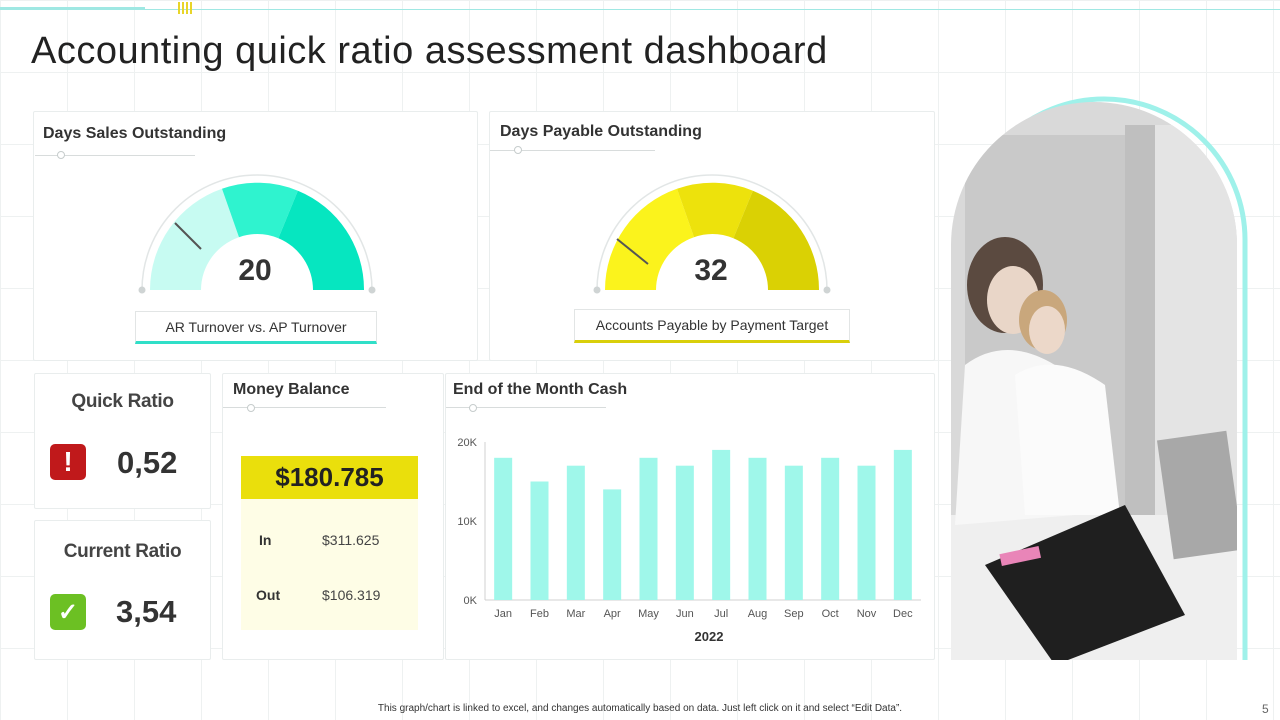 Image resolution: width=1280 pixels, height=720 pixels. I want to click on x-tick-label: Mar, so click(575, 614).